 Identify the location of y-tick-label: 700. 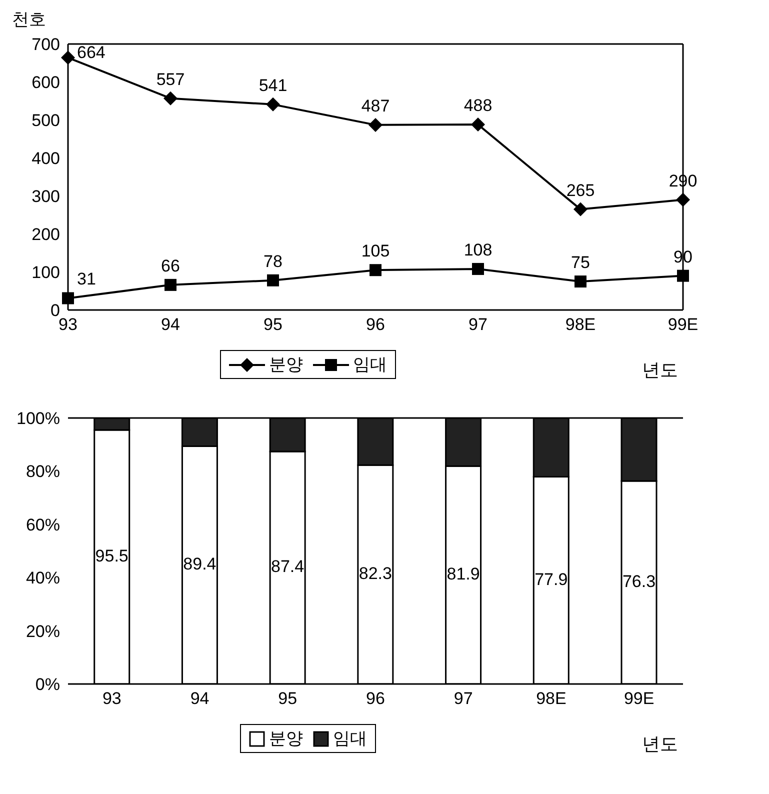
(46, 44).